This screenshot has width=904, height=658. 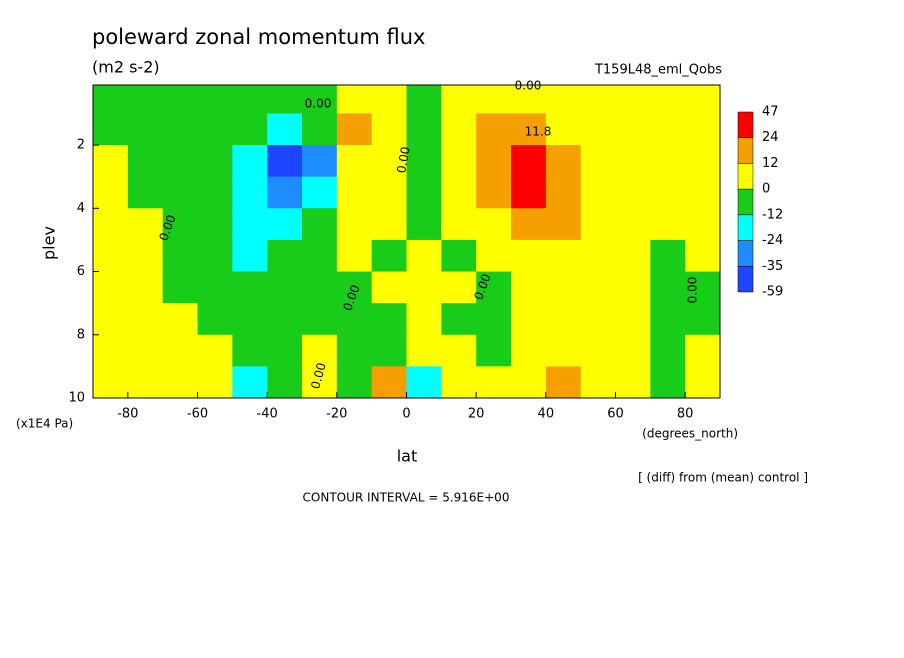 I want to click on x-tick-label: 0, so click(x=406, y=414).